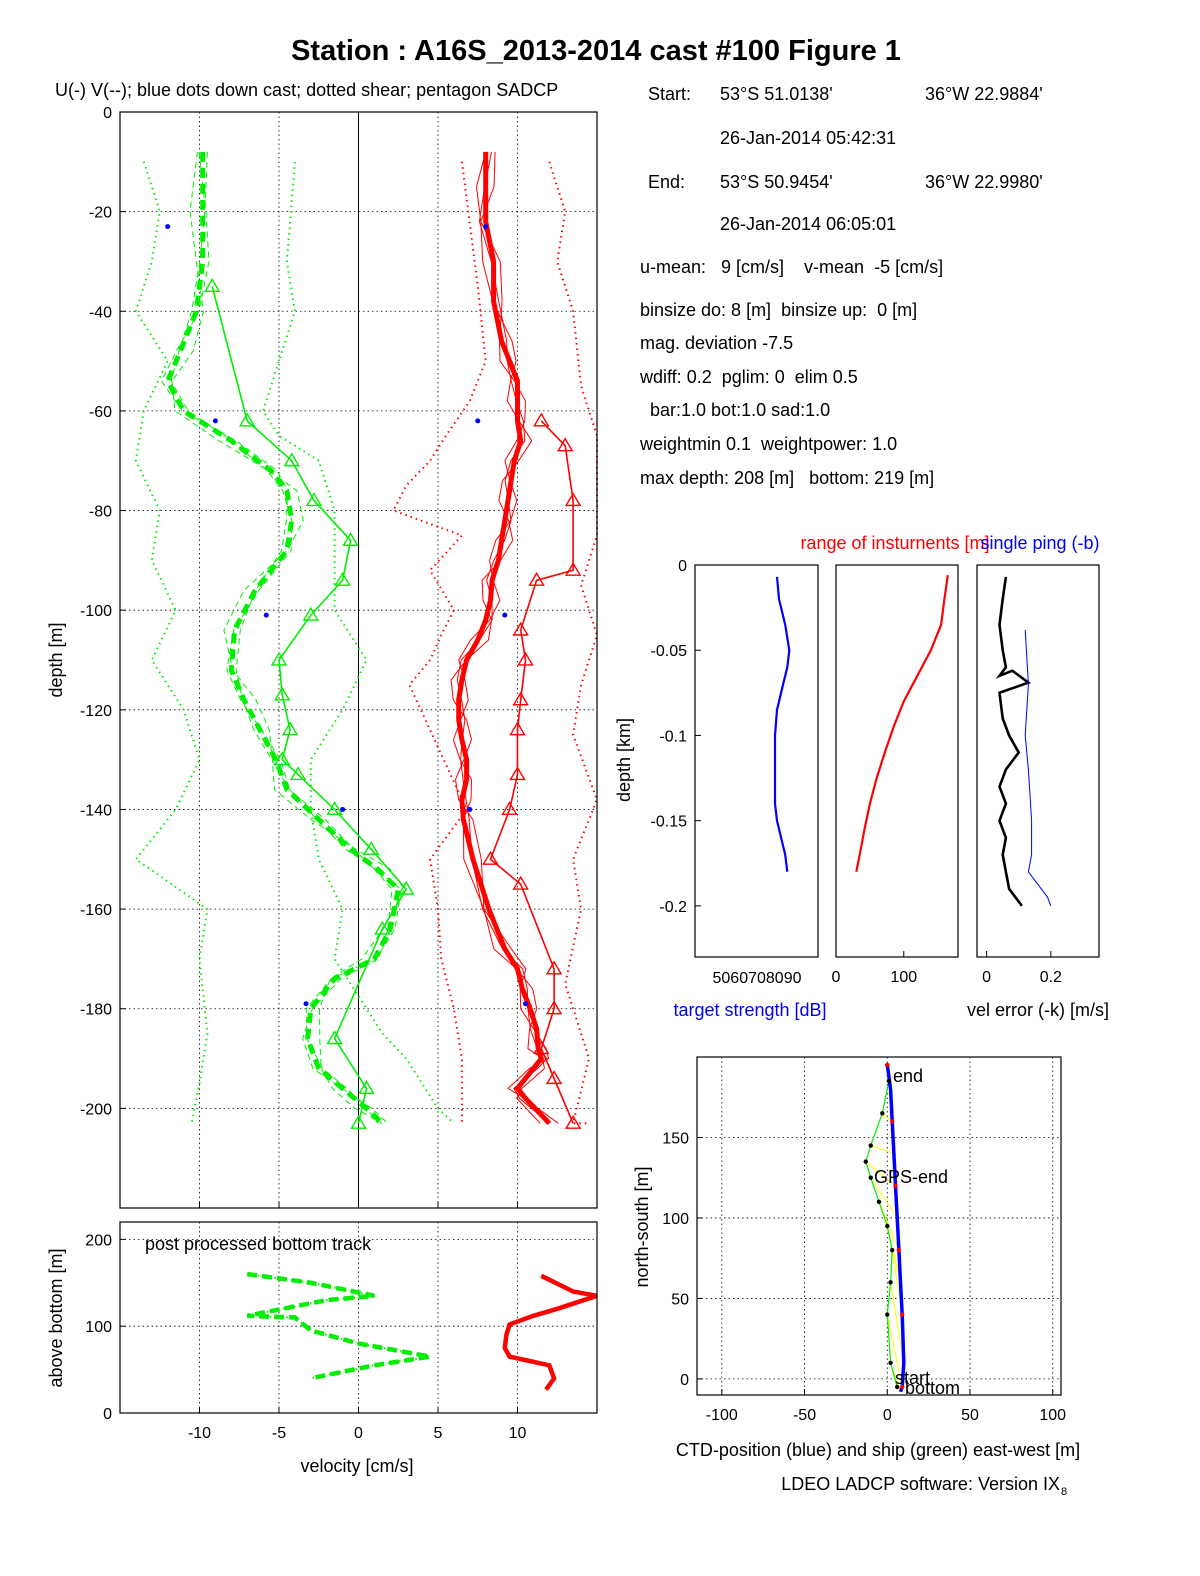 This screenshot has height=1576, width=1200. What do you see at coordinates (96, 1109) in the screenshot?
I see `main-ytick-label: -200` at bounding box center [96, 1109].